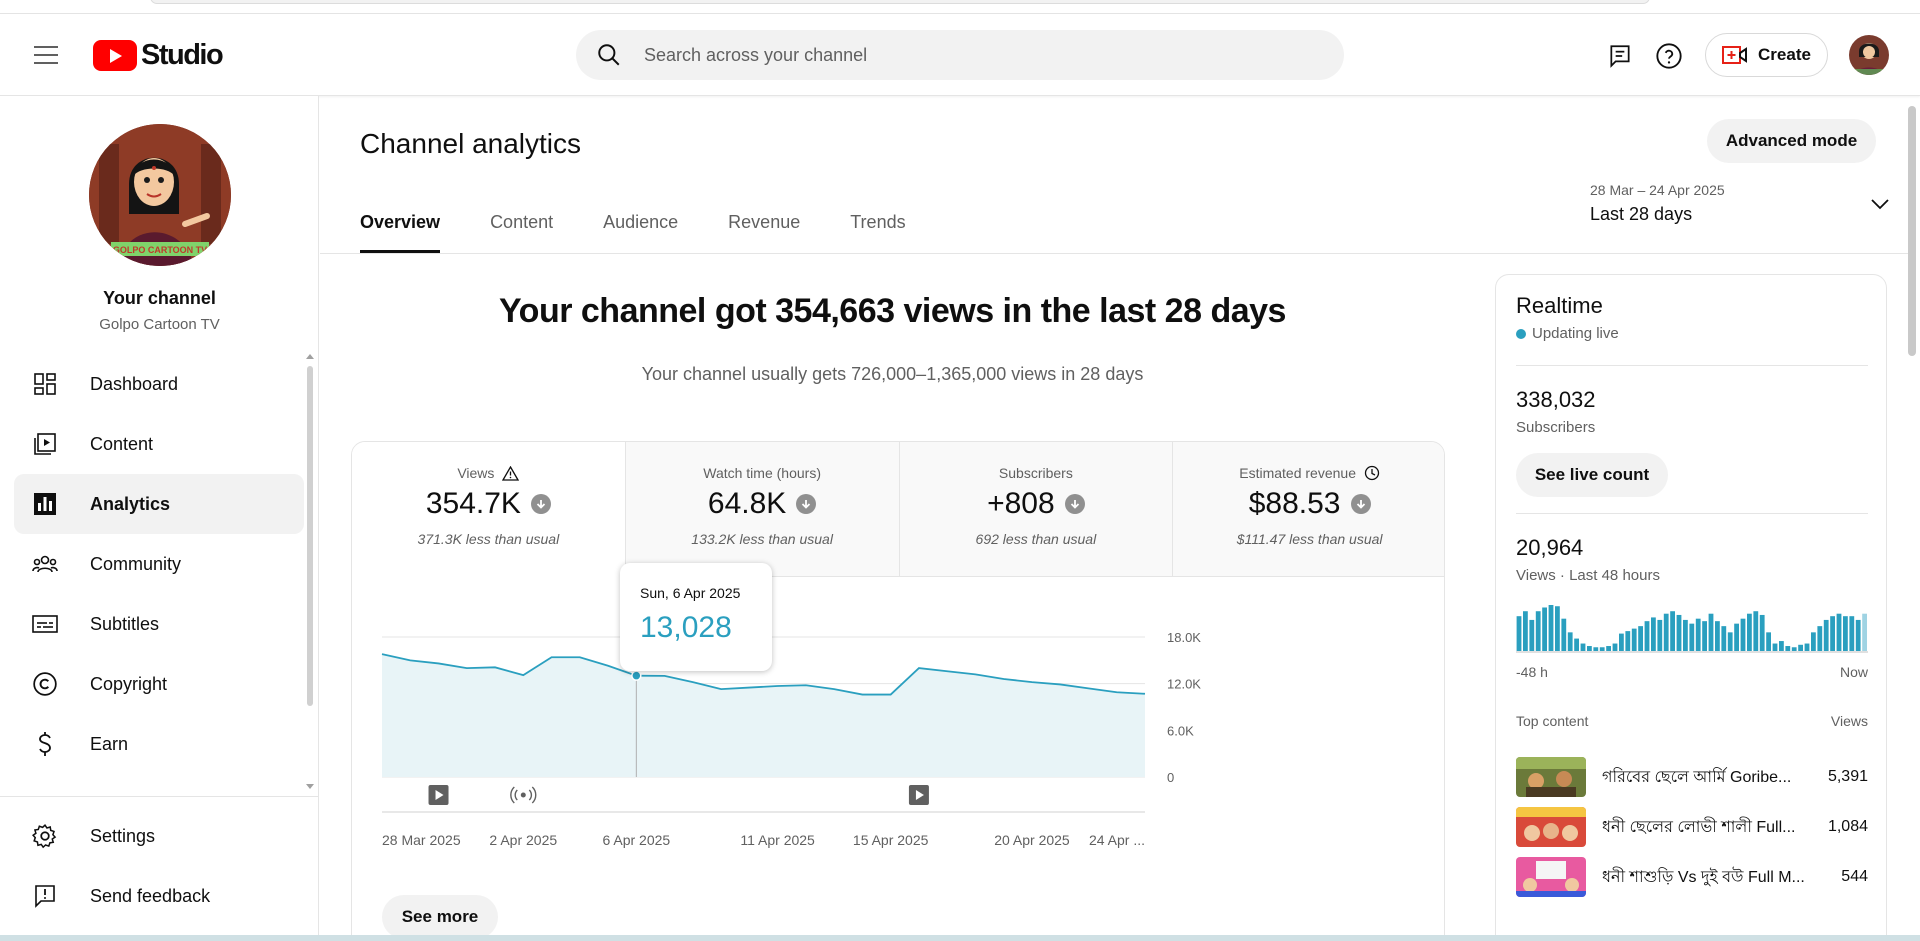 The width and height of the screenshot is (1920, 941). Describe the element at coordinates (159, 564) in the screenshot. I see `sidebar-item-community: Community` at that location.